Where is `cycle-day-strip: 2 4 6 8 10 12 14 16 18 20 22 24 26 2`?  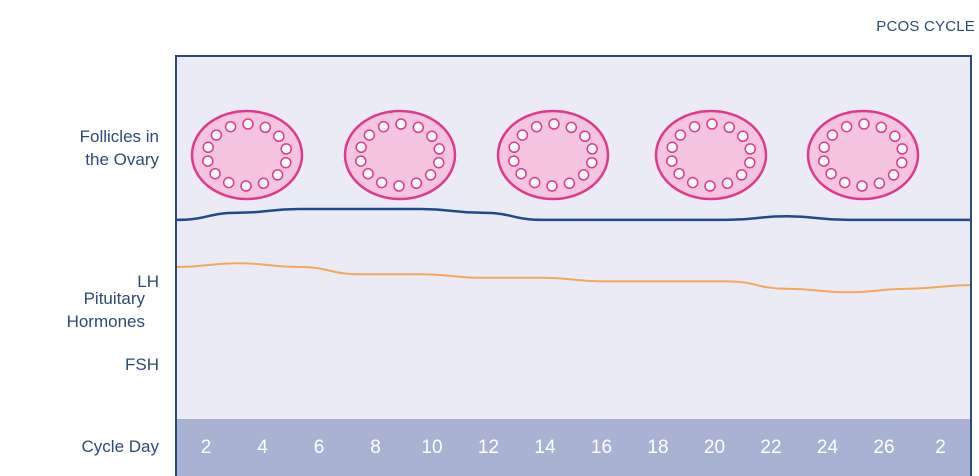
cycle-day-strip: 2 4 6 8 10 12 14 16 18 20 22 24 26 2 is located at coordinates (573, 447).